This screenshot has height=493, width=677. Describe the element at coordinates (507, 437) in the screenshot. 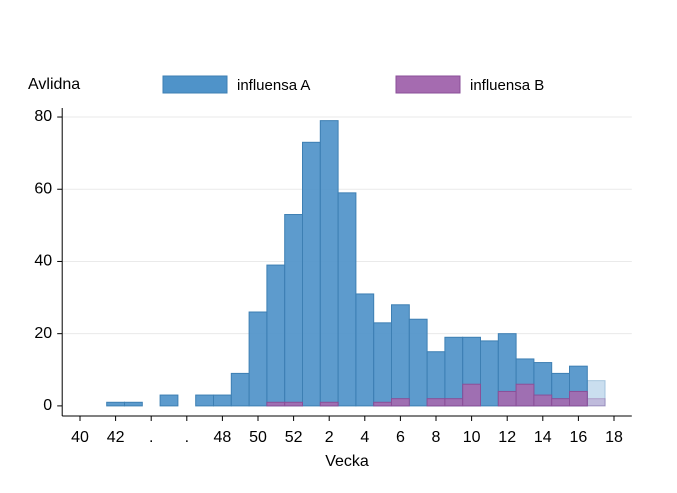

I see `x-tick-label: 12` at that location.